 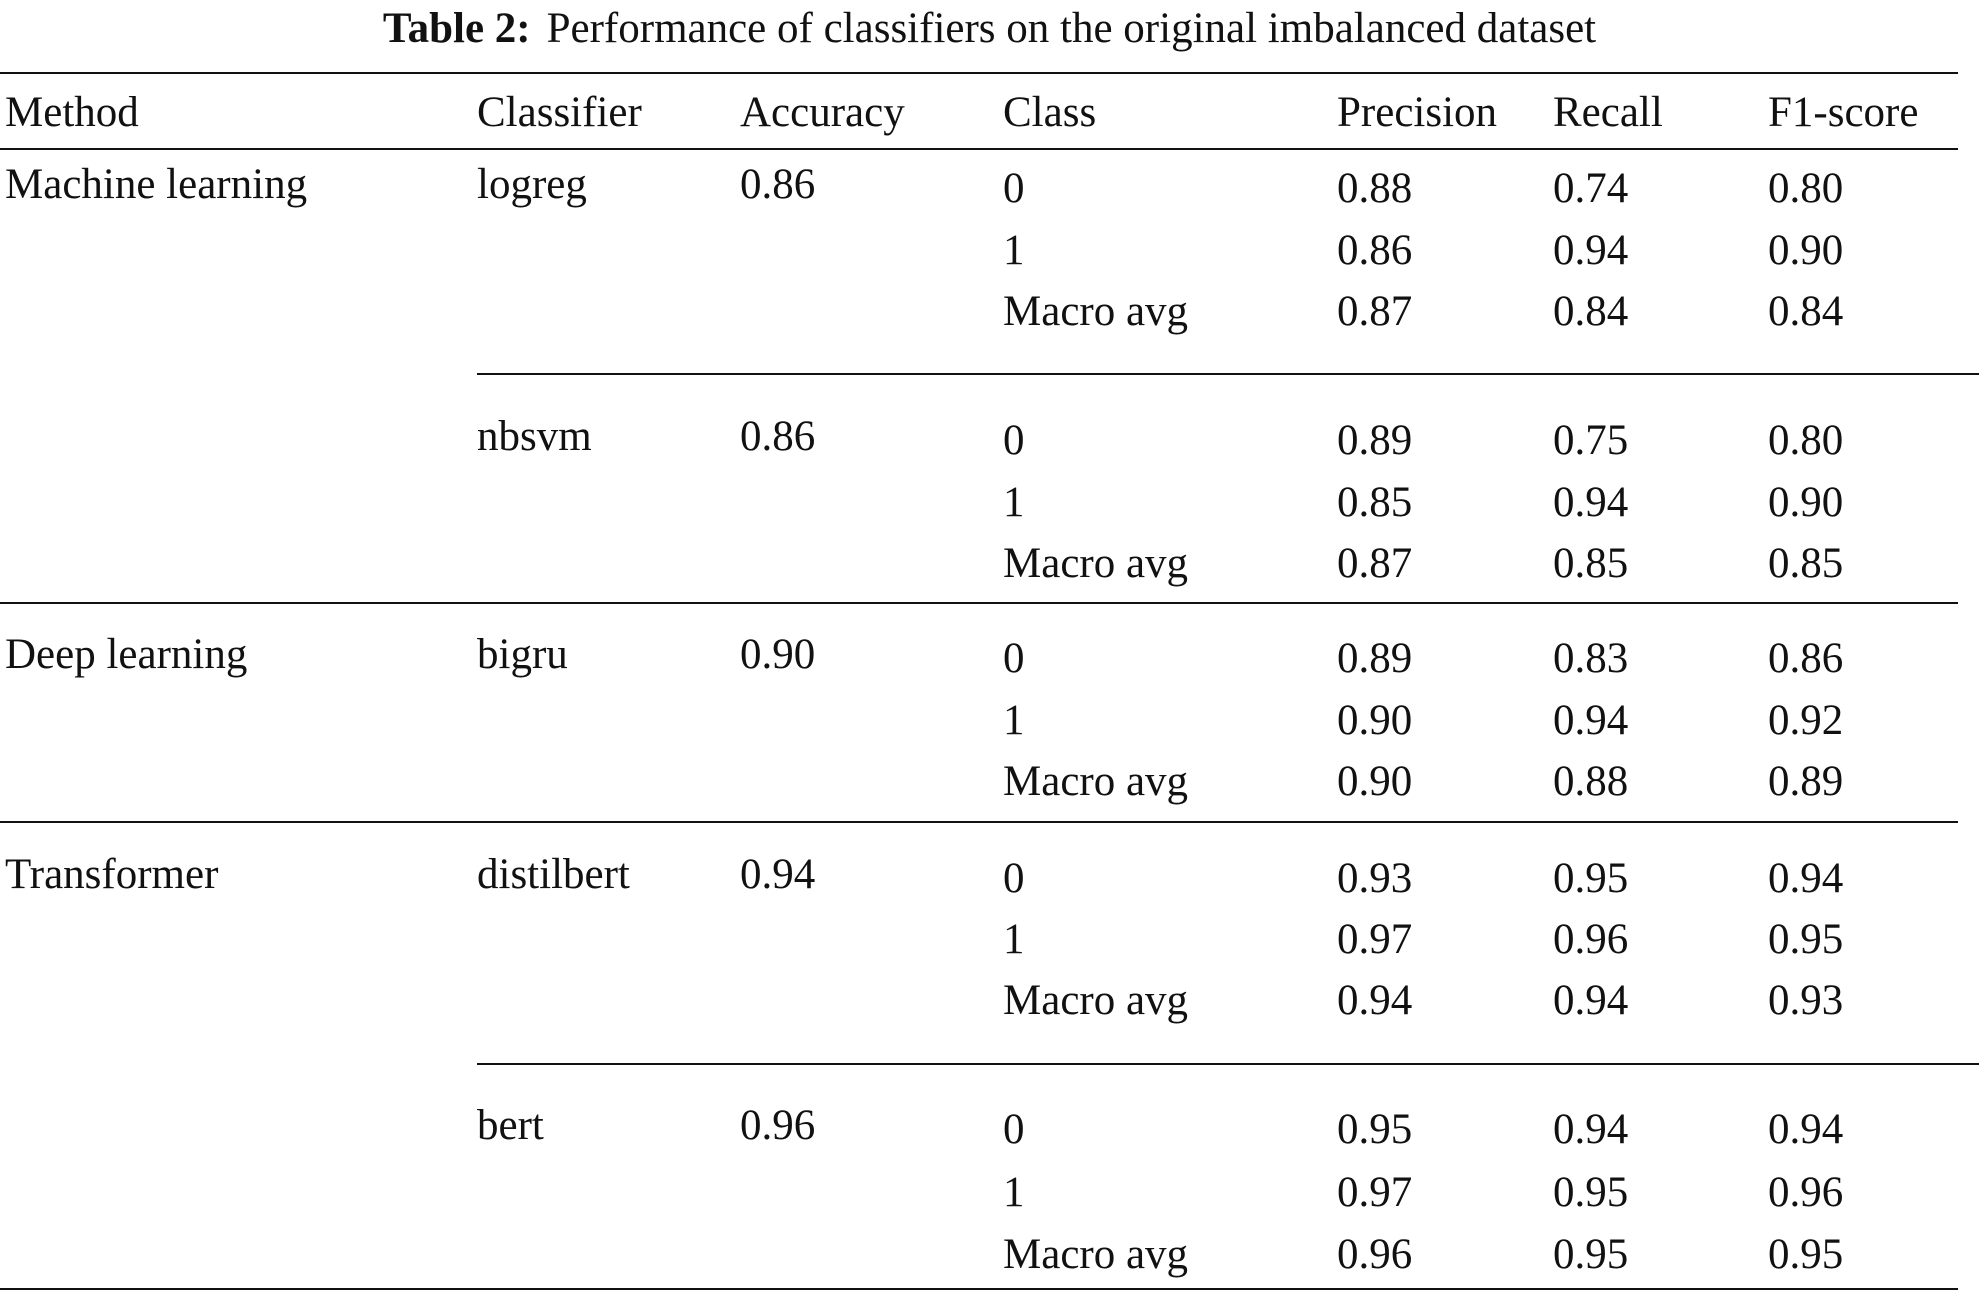 What do you see at coordinates (72, 112) in the screenshot?
I see `header-method: Method` at bounding box center [72, 112].